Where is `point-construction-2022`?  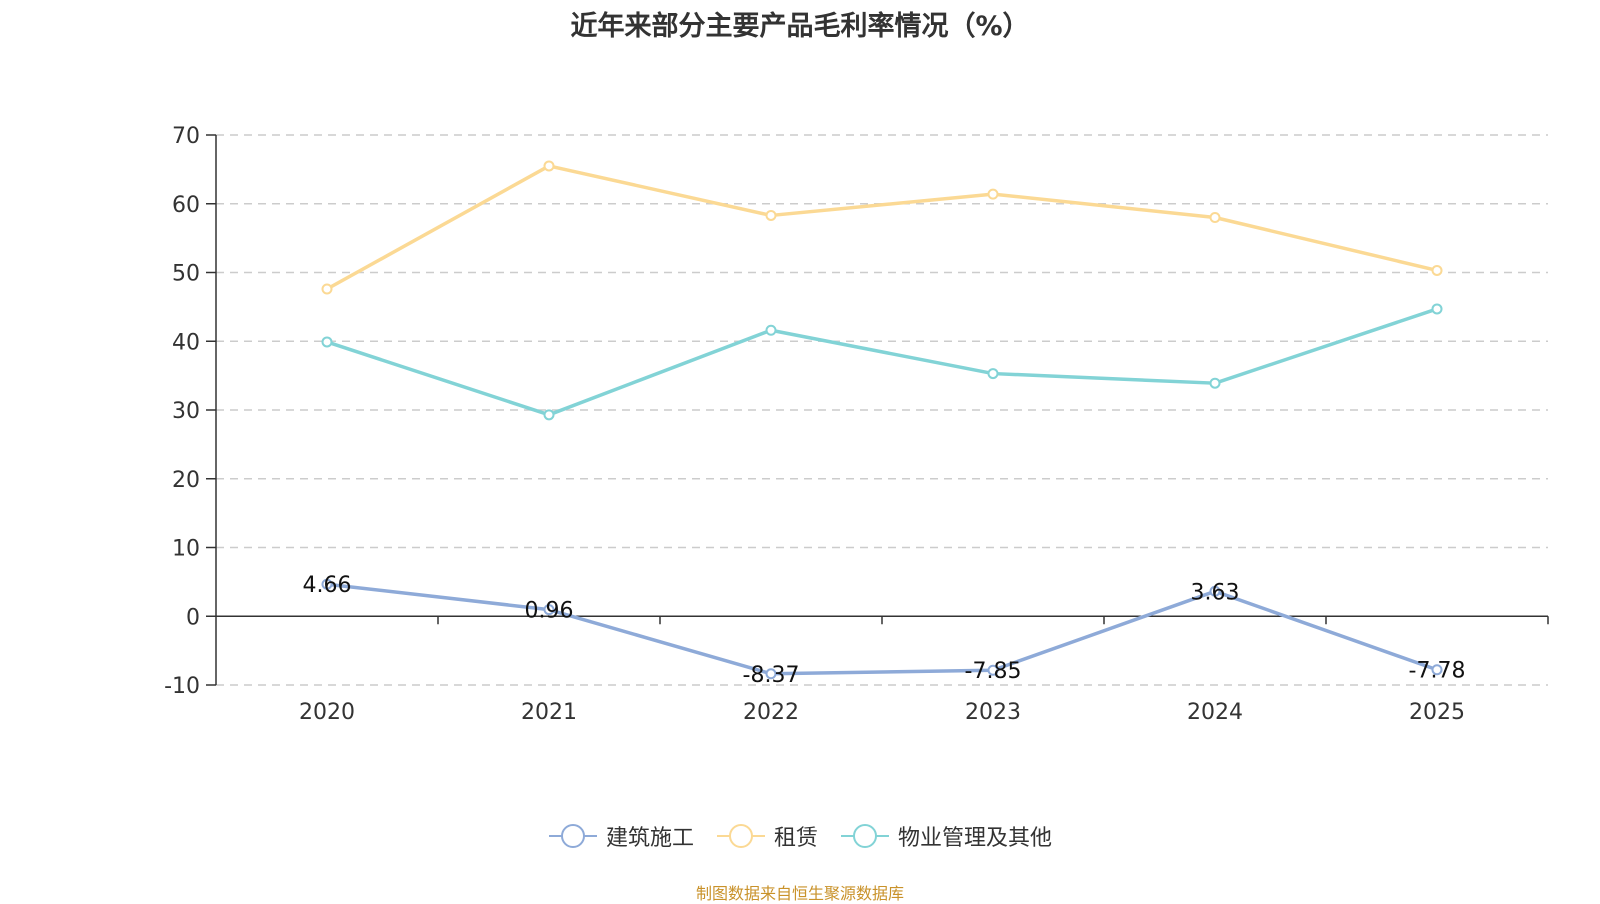 point-construction-2022 is located at coordinates (771, 674).